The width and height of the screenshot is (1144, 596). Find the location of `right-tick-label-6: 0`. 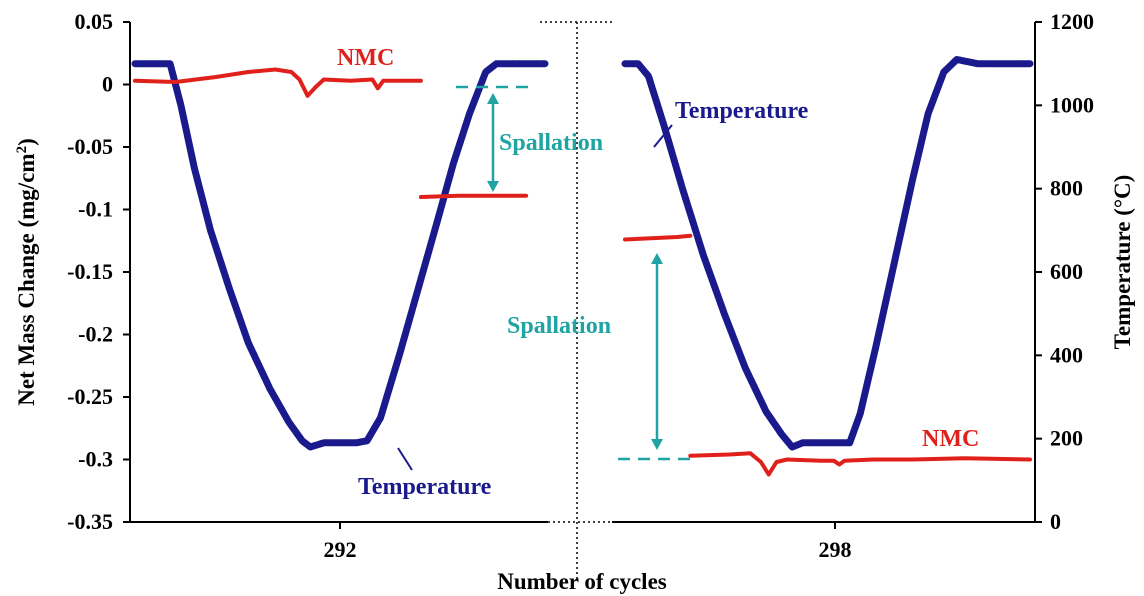

right-tick-label-6: 0 is located at coordinates (1055, 521).